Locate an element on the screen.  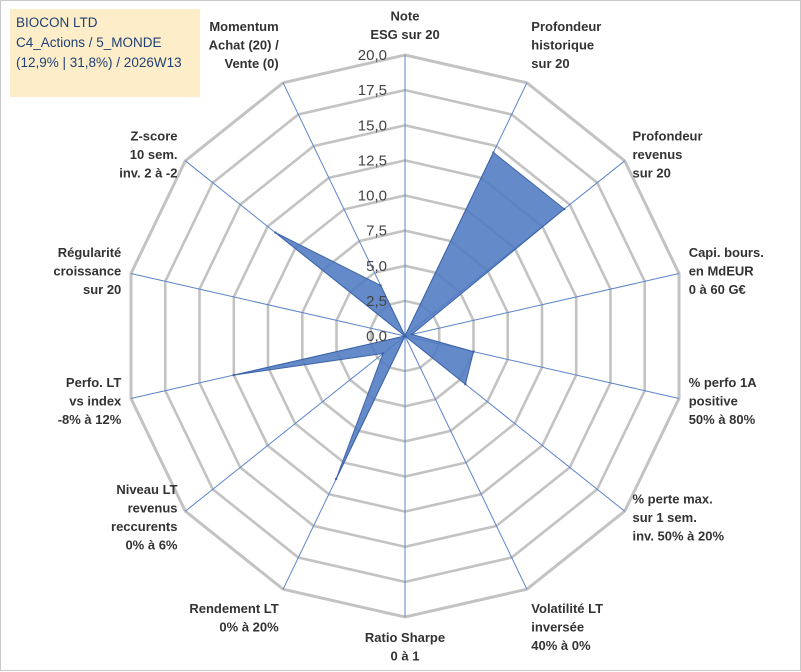
axis-label-4: % perfo 1A positive 50% à 80% is located at coordinates (723, 401).